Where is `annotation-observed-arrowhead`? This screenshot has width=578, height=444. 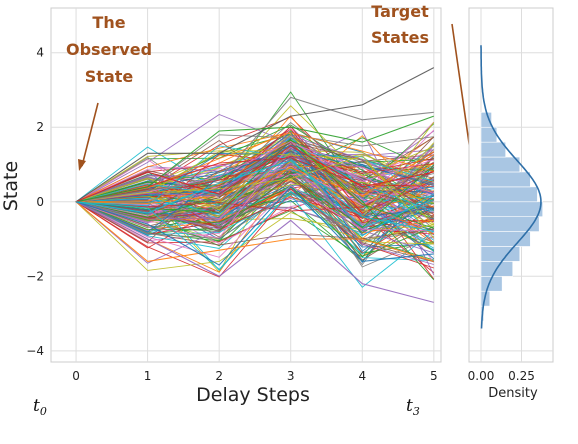
annotation-observed-arrowhead is located at coordinates (82, 165).